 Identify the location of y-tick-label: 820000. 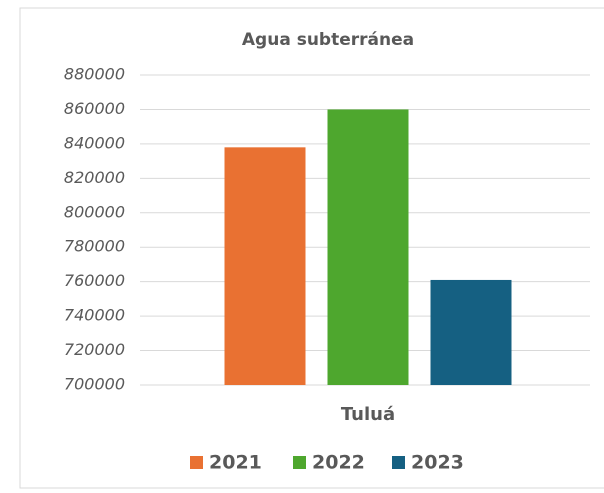
(94, 177).